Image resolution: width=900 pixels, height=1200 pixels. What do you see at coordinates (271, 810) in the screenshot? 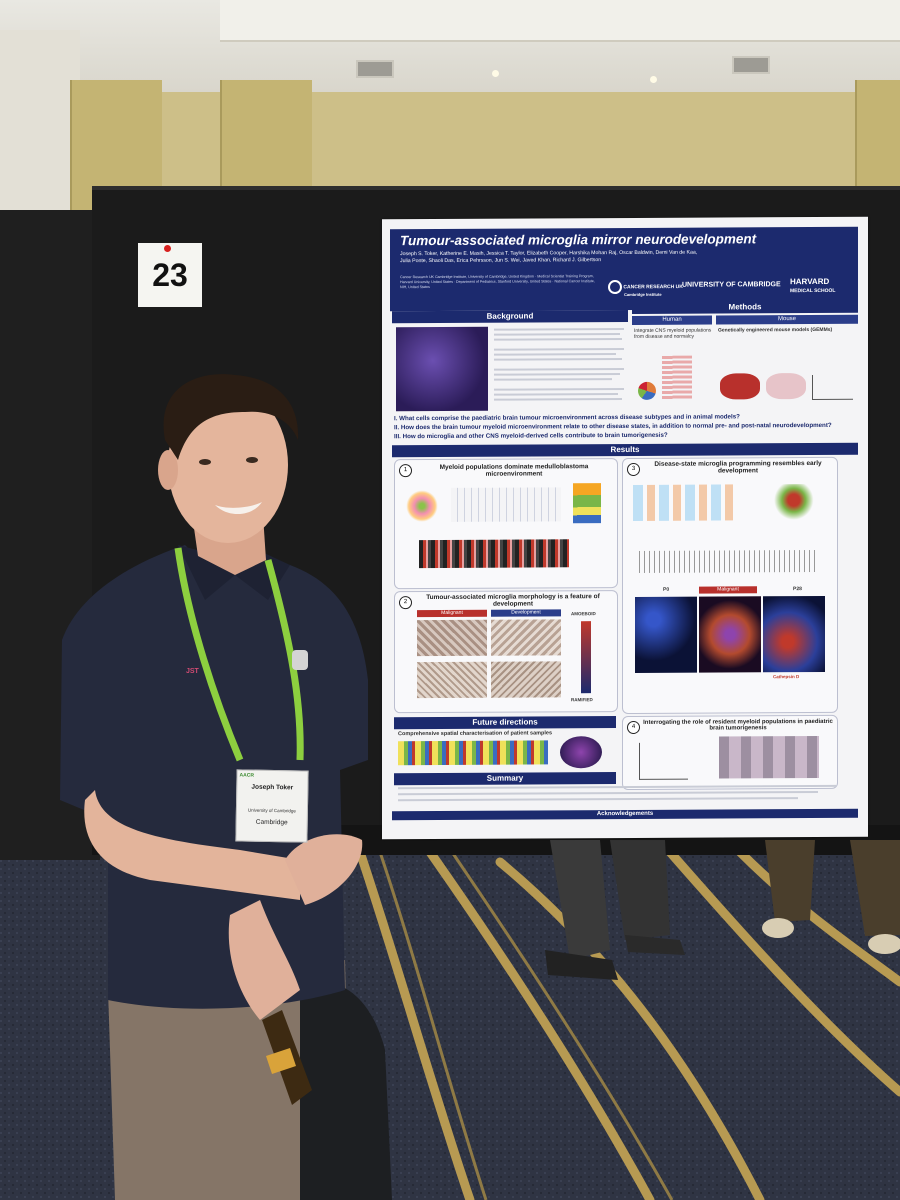
I see `badge-organization: University of Cambridge` at bounding box center [271, 810].